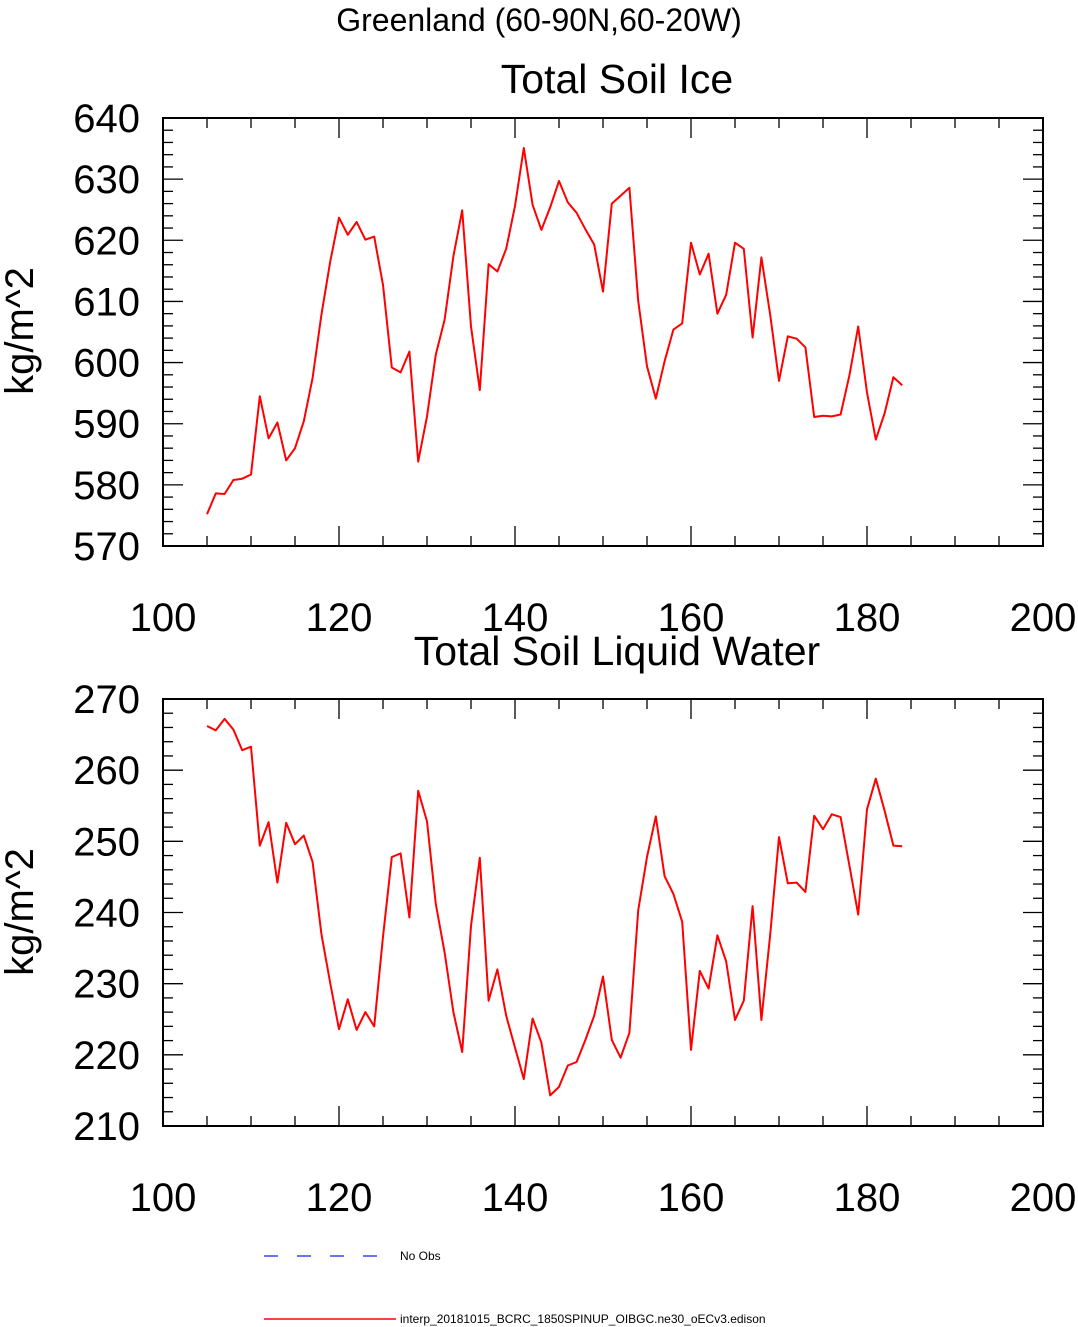 The image size is (1078, 1327). Describe the element at coordinates (106, 302) in the screenshot. I see `y-tick-label: 610` at that location.